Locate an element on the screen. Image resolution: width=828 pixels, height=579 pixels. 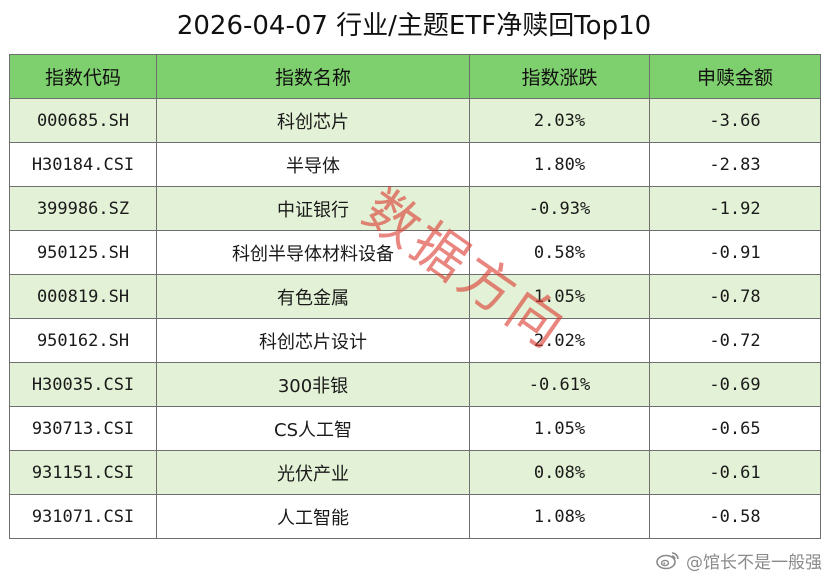
footer-attribution: @馆长不是一般强 is located at coordinates (739, 560).